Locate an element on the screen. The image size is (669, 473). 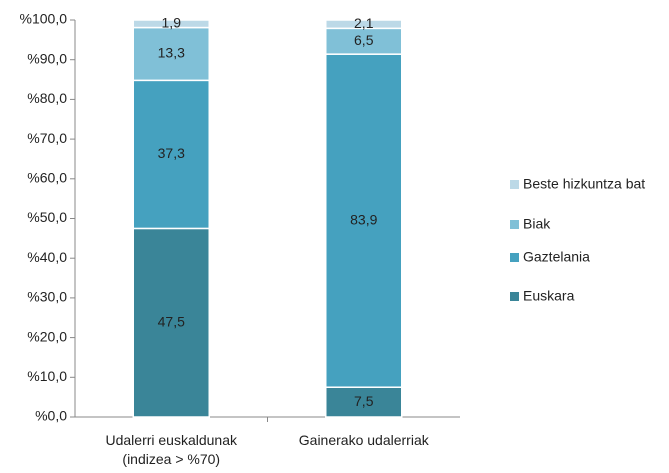
y-tick-label: %50,0 is located at coordinates (47, 217).